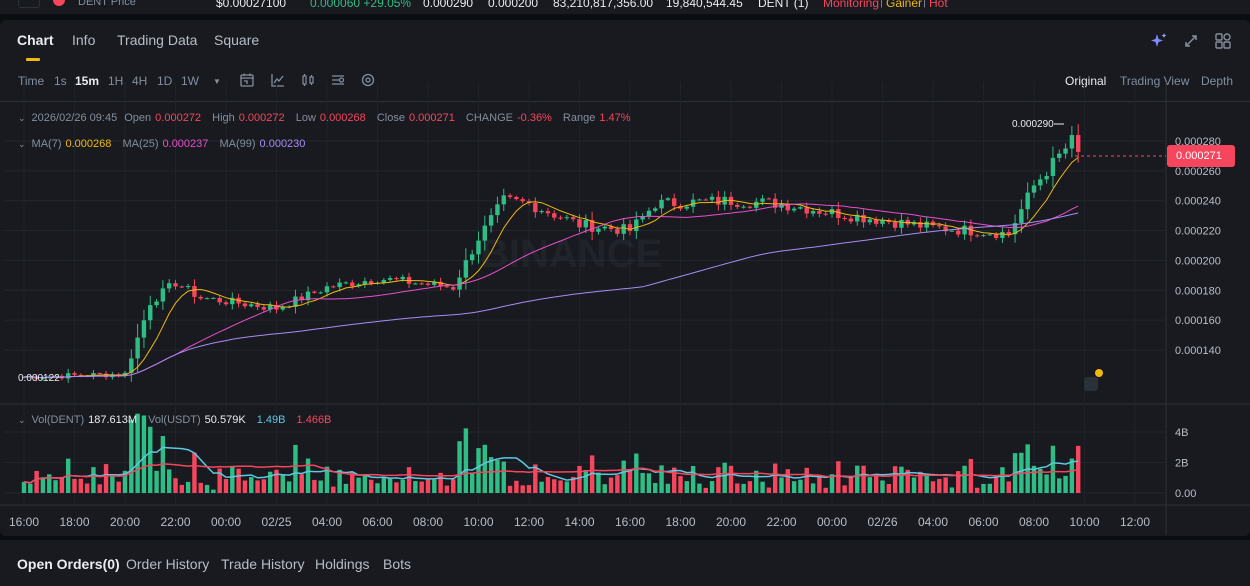 The image size is (1250, 586). I want to click on tag-gainer: Gainer, so click(904, 5).